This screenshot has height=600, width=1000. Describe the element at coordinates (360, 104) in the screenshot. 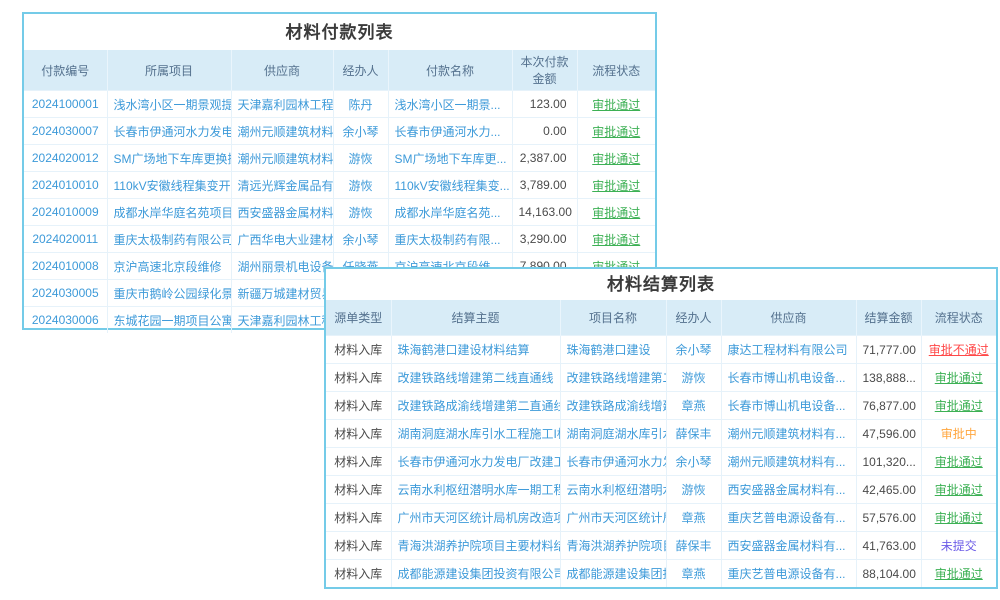

I see `cell-handler: 陈丹` at that location.